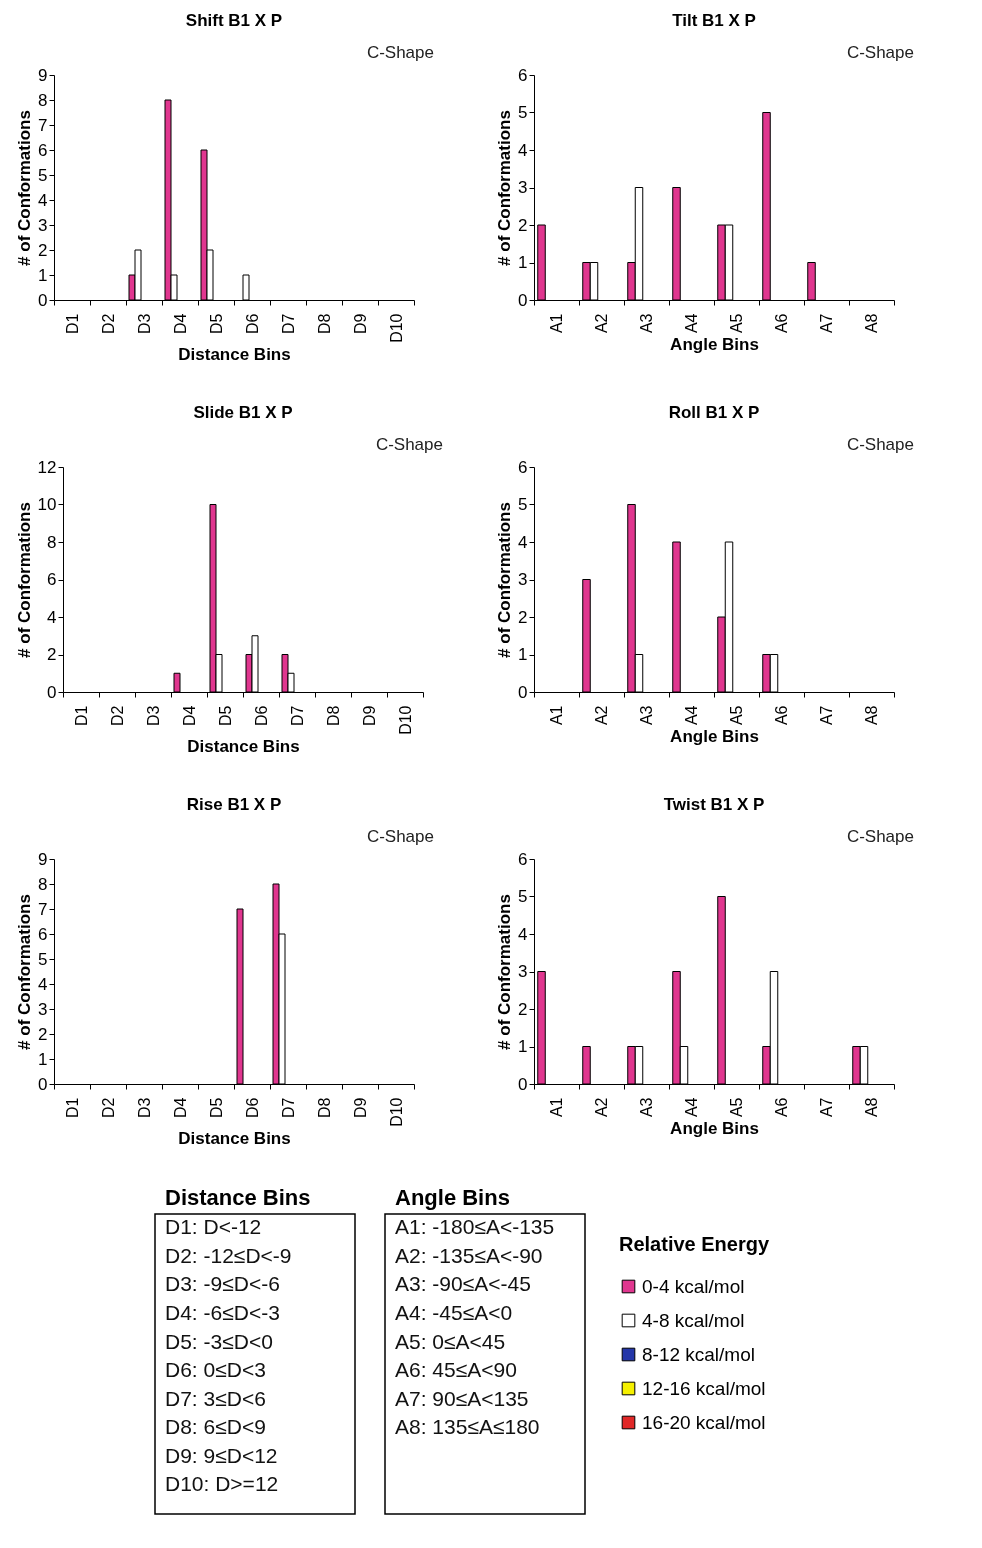 This screenshot has height=1548, width=982. I want to click on x-tick-label: A4, so click(691, 323).